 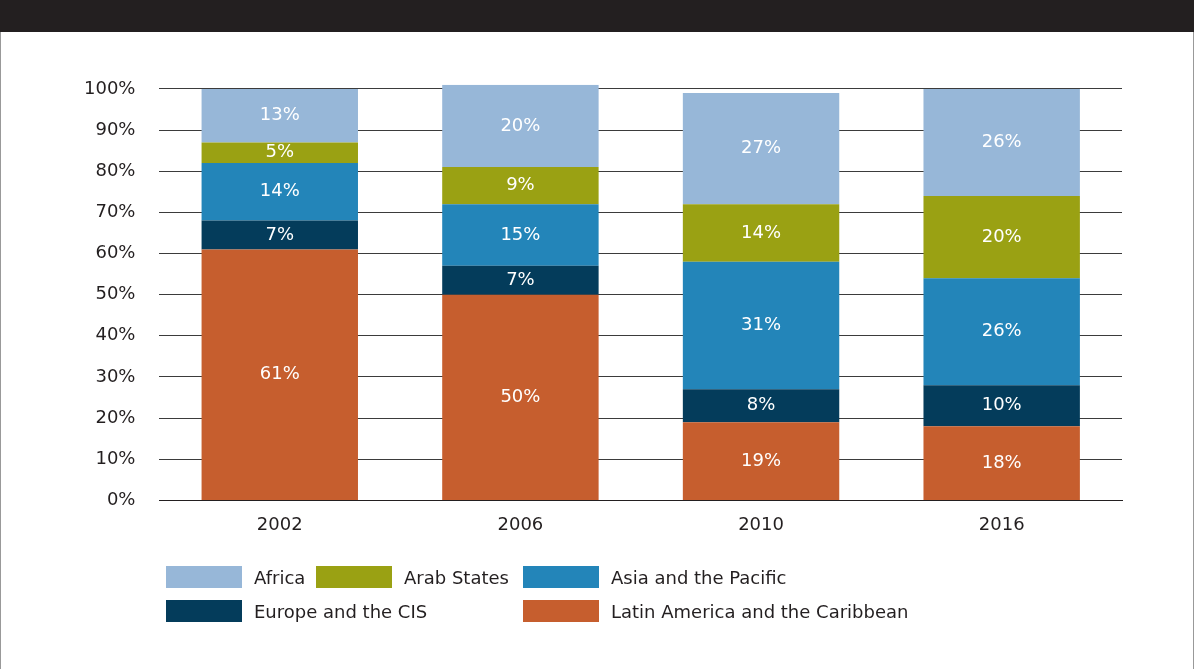 I want to click on y-tick-label: 30%, so click(x=115, y=375).